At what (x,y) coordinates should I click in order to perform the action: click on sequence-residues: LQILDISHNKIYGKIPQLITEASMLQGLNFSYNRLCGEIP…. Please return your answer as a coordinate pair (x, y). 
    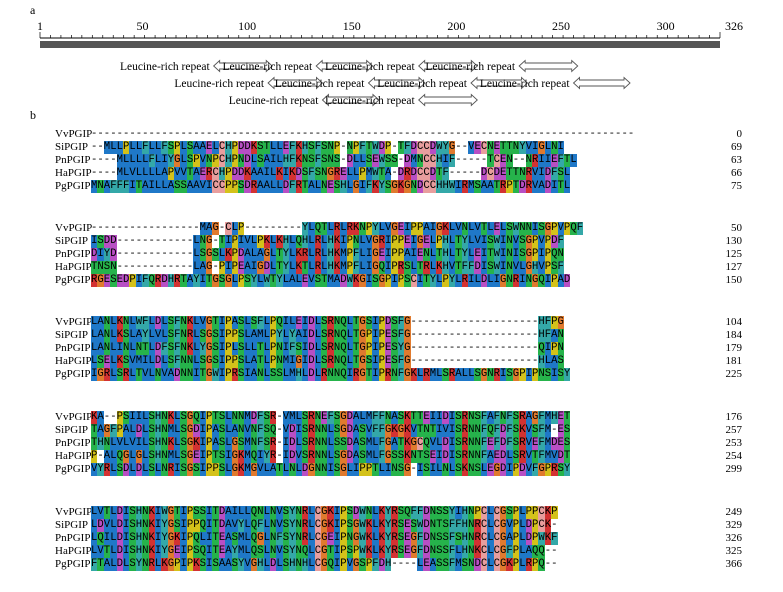
    Looking at the image, I should click on (324, 538).